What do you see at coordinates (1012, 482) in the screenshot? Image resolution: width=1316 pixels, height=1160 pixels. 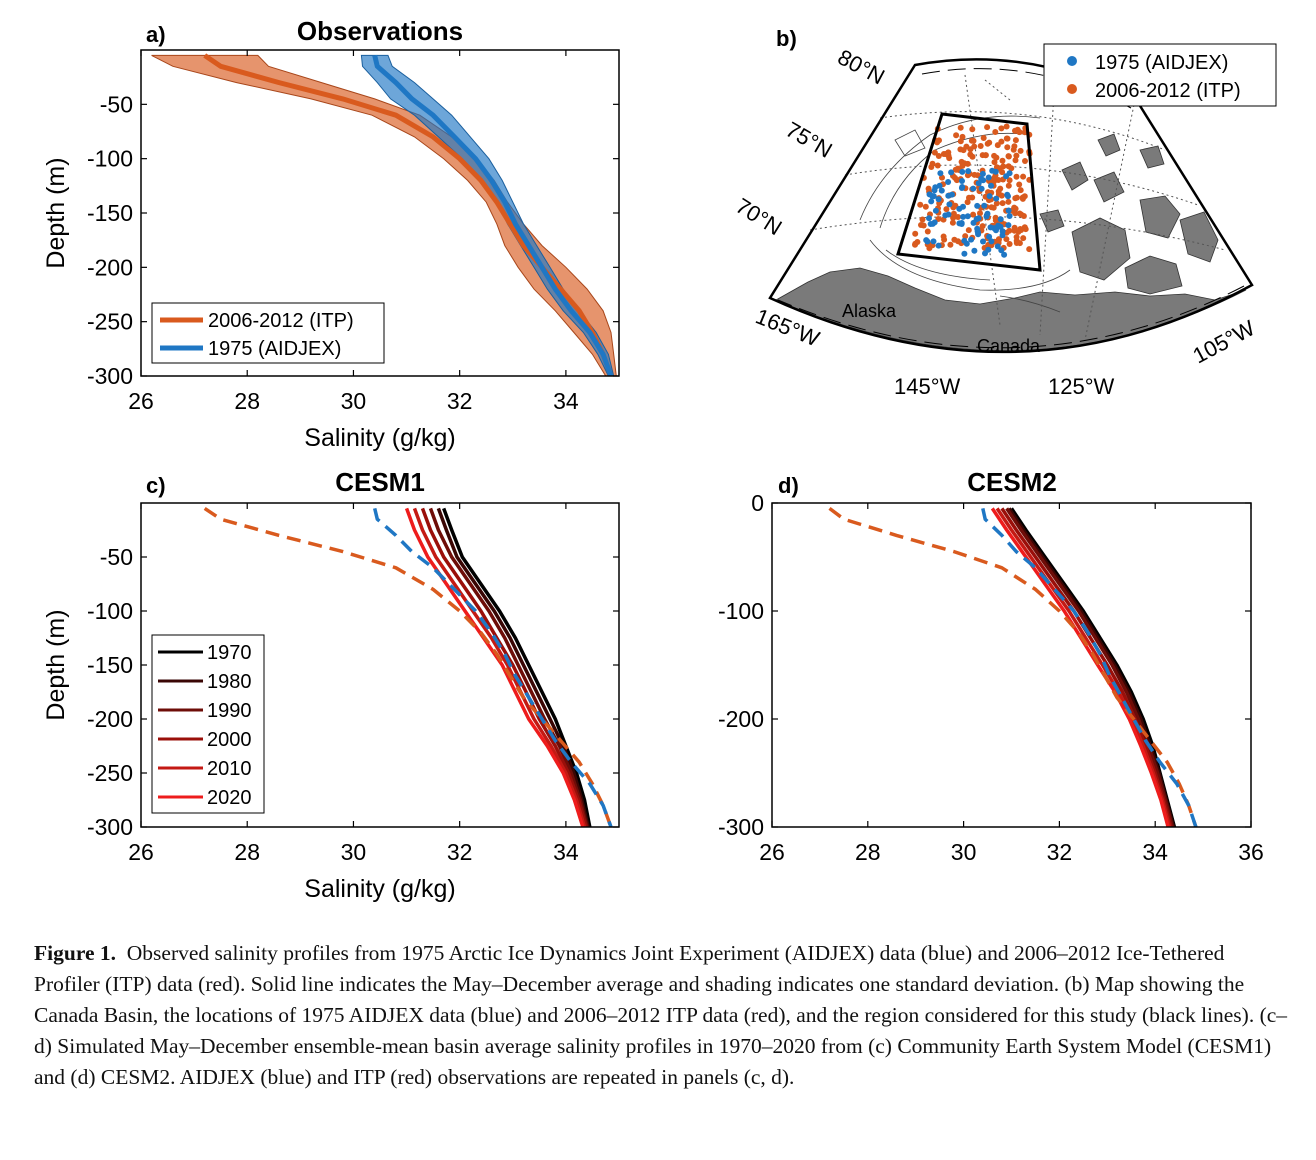 I see `panel-d-title: CESM2` at bounding box center [1012, 482].